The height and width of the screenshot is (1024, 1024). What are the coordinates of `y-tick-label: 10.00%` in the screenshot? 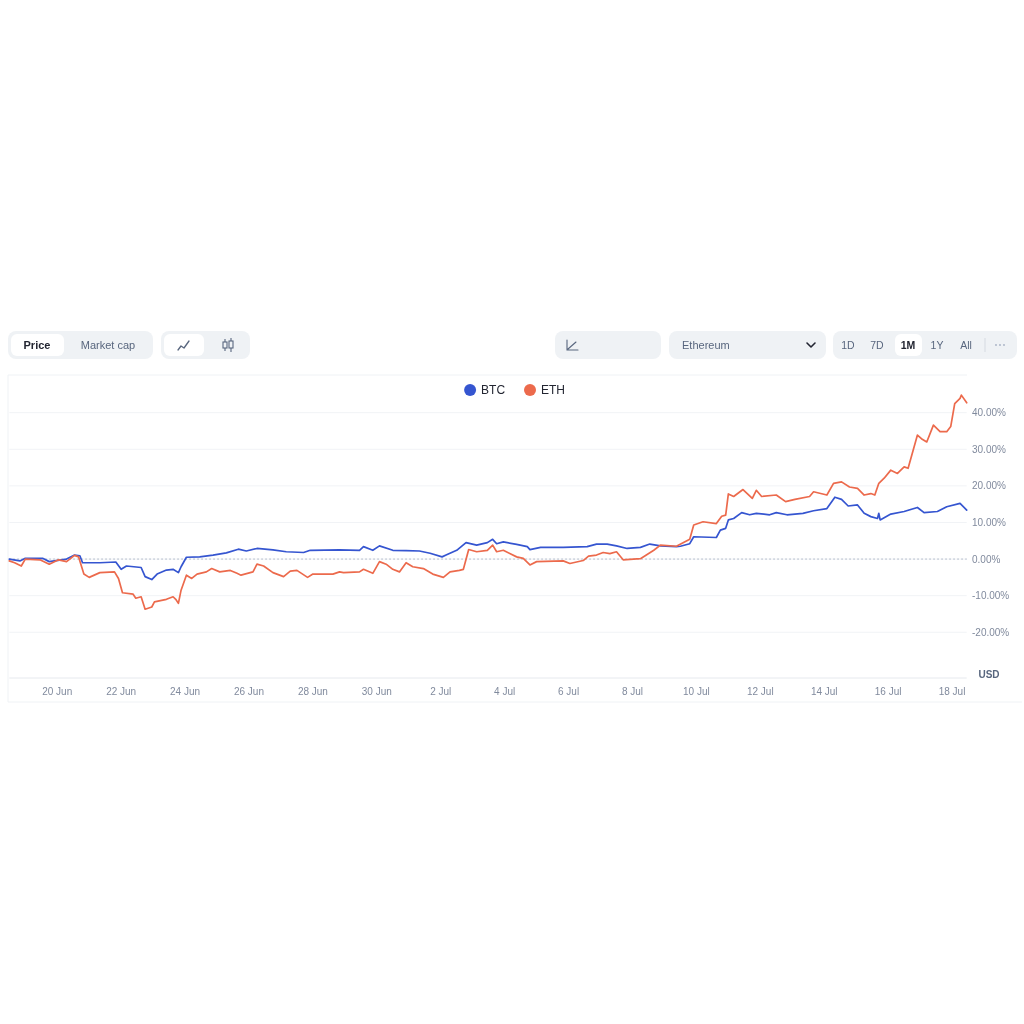 It's located at (989, 522).